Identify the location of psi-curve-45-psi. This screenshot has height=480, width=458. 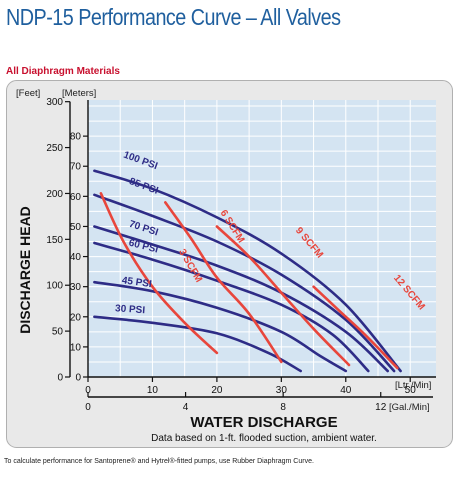
(220, 326).